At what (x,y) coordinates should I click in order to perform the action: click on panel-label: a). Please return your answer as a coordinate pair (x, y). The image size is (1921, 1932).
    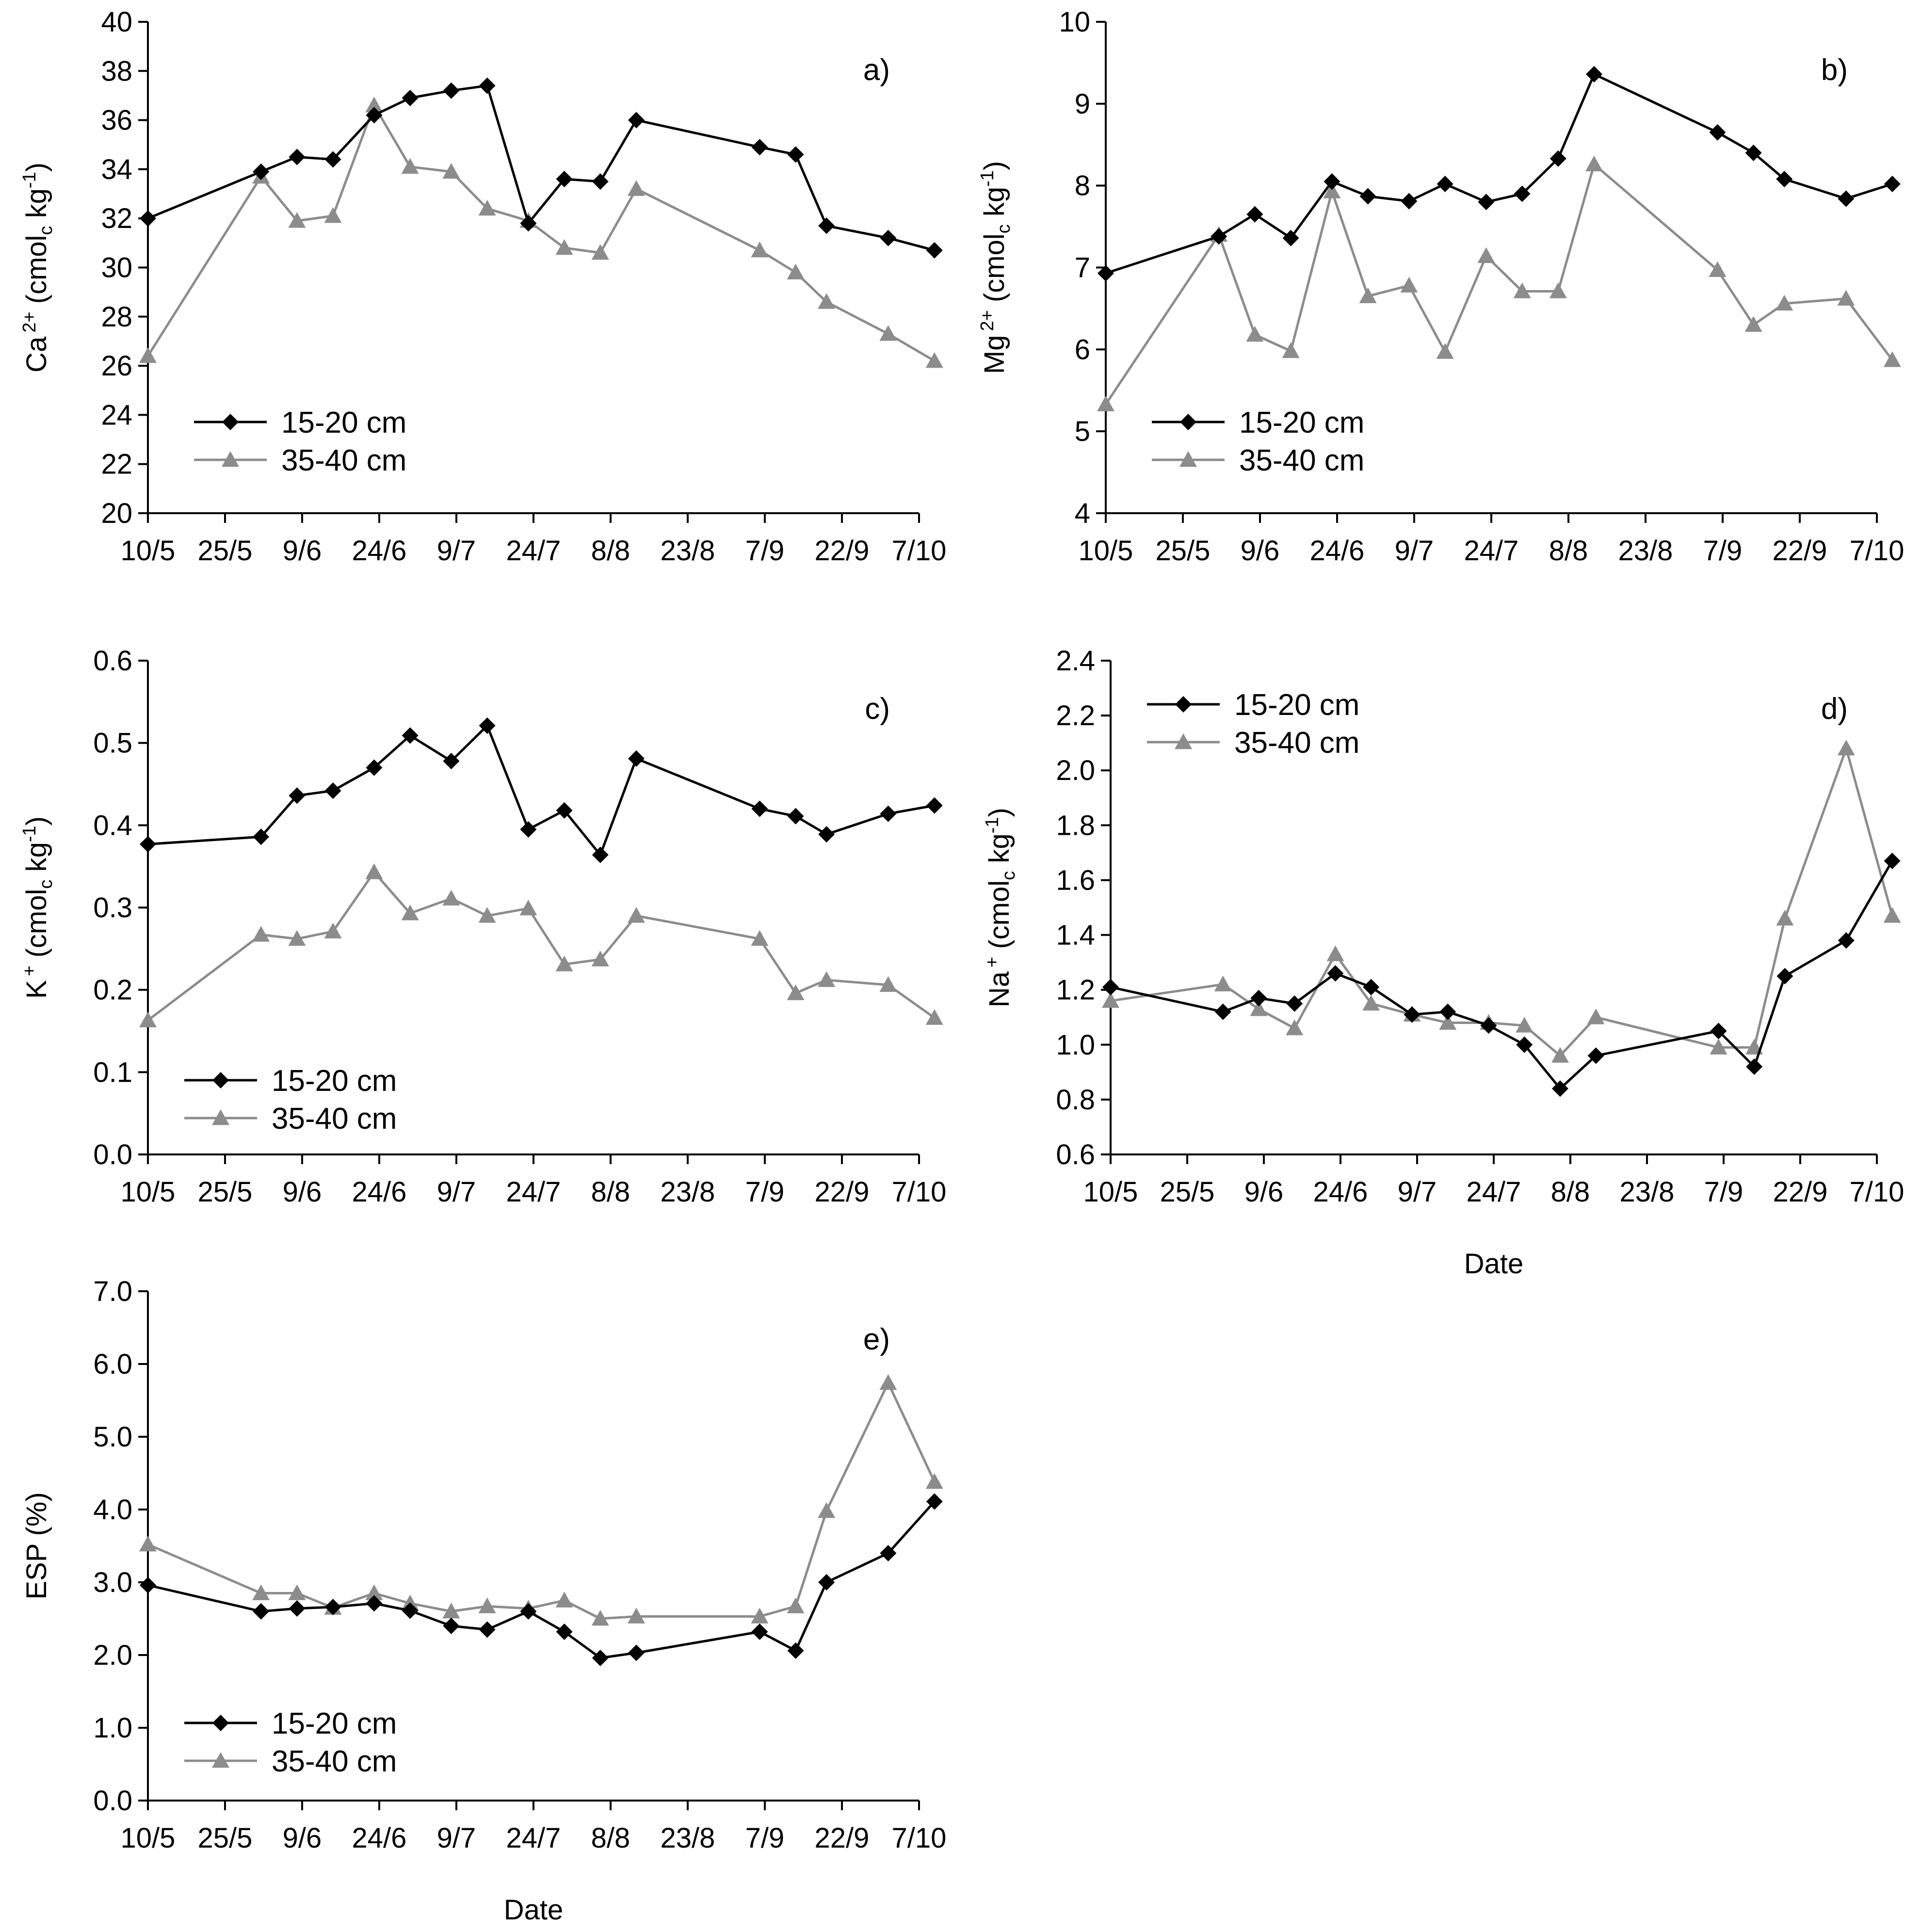
    Looking at the image, I should click on (876, 70).